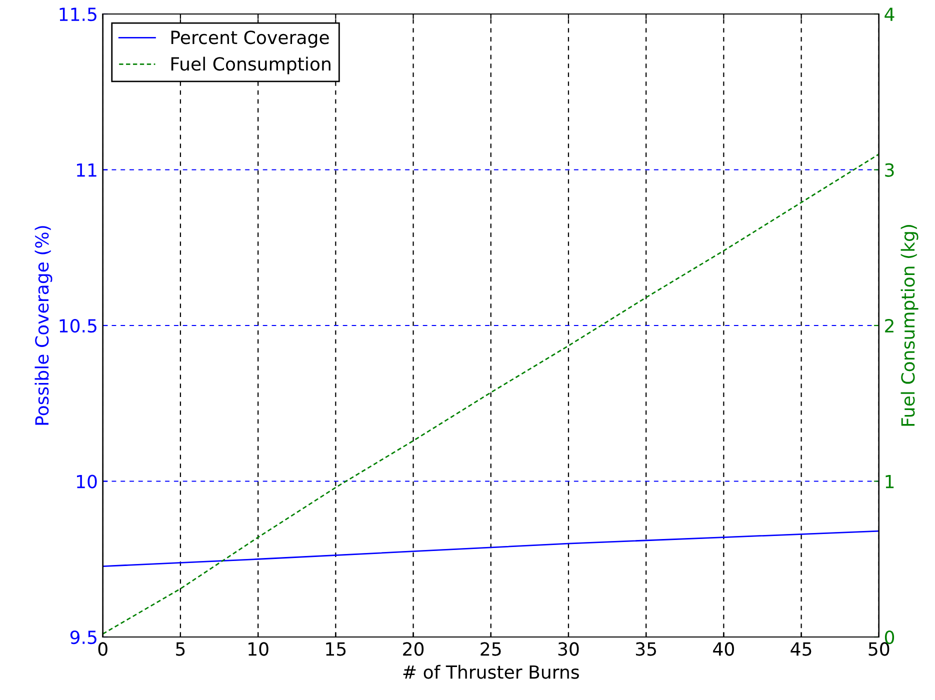 Image resolution: width=935 pixels, height=700 pixels. I want to click on y2-tick-label: 1, so click(890, 481).